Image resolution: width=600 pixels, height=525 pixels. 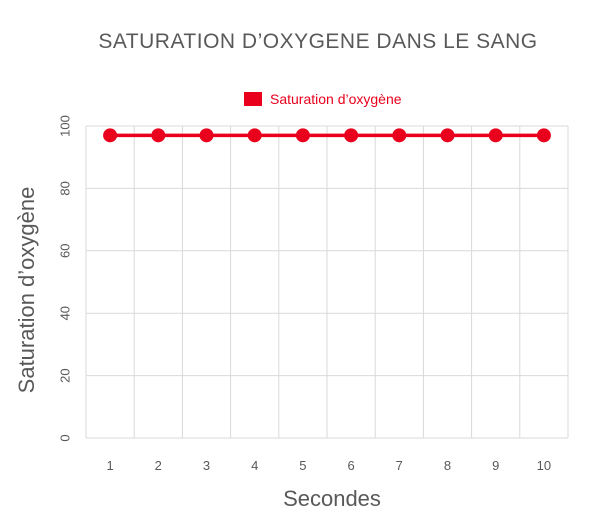 What do you see at coordinates (64, 375) in the screenshot?
I see `y-tick-label: 20` at bounding box center [64, 375].